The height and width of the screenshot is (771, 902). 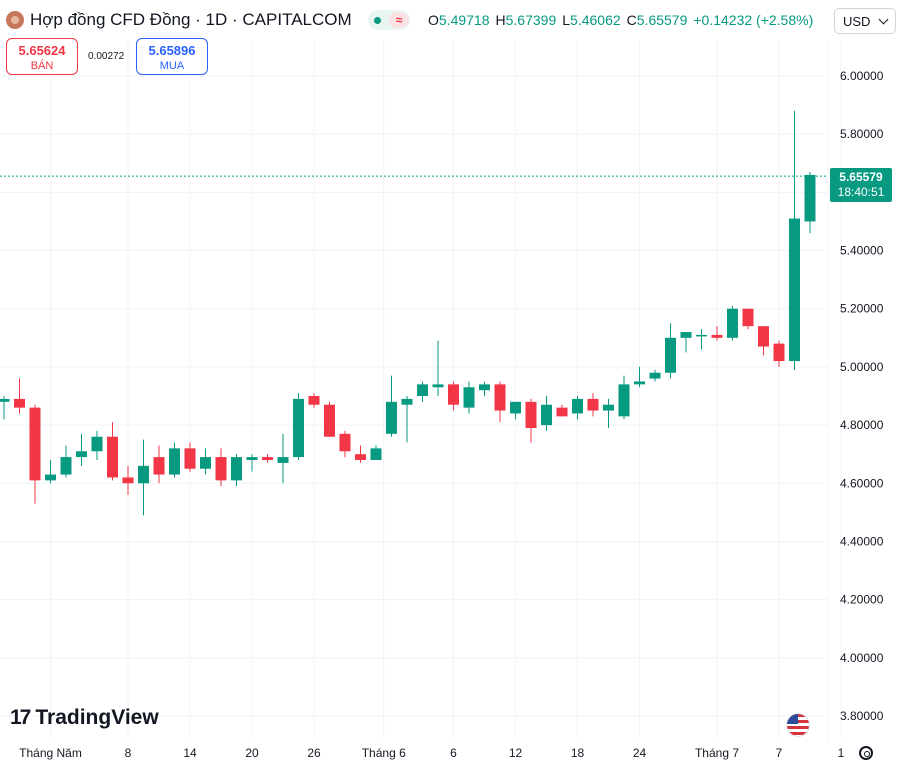 I want to click on y-tick-label: 5.80000, so click(x=862, y=134).